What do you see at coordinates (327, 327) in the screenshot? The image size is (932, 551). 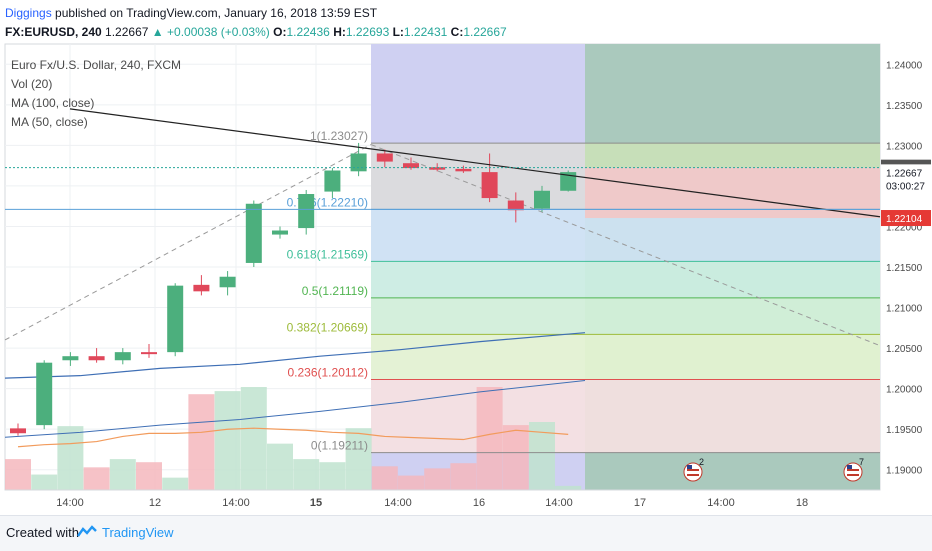 I see `fib-level-label: 0.382(1.20669)` at bounding box center [327, 327].